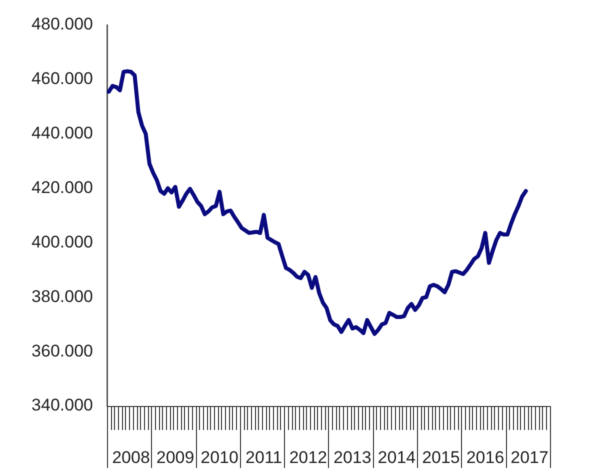  What do you see at coordinates (62, 350) in the screenshot?
I see `y-tick-label: 360.000` at bounding box center [62, 350].